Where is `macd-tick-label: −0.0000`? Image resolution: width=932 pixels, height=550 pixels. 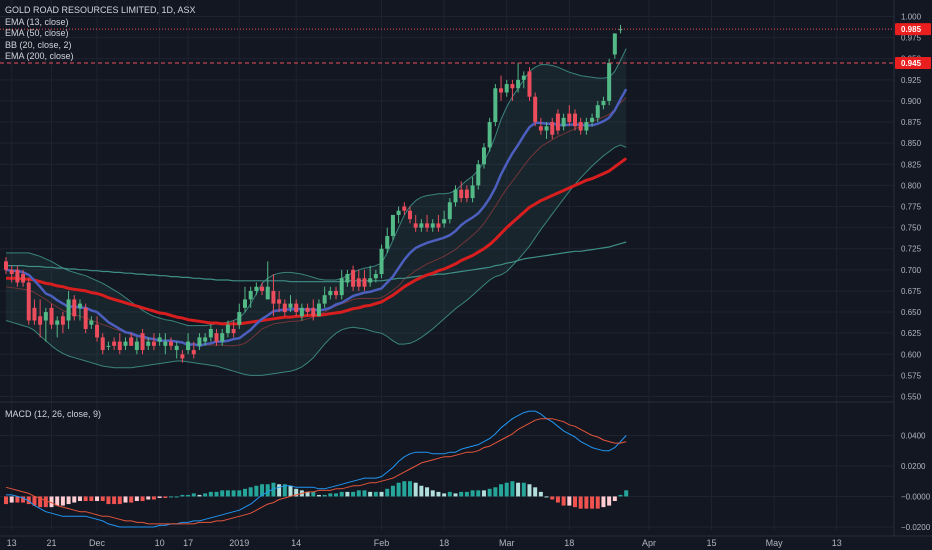
macd-tick-label: −0.0000 is located at coordinates (916, 496).